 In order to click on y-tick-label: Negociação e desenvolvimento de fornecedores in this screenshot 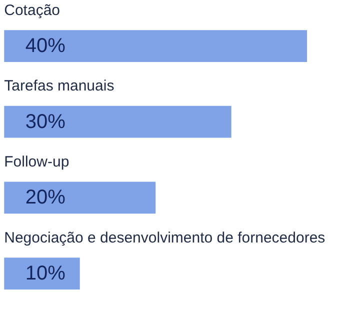, I will do `click(165, 237)`.